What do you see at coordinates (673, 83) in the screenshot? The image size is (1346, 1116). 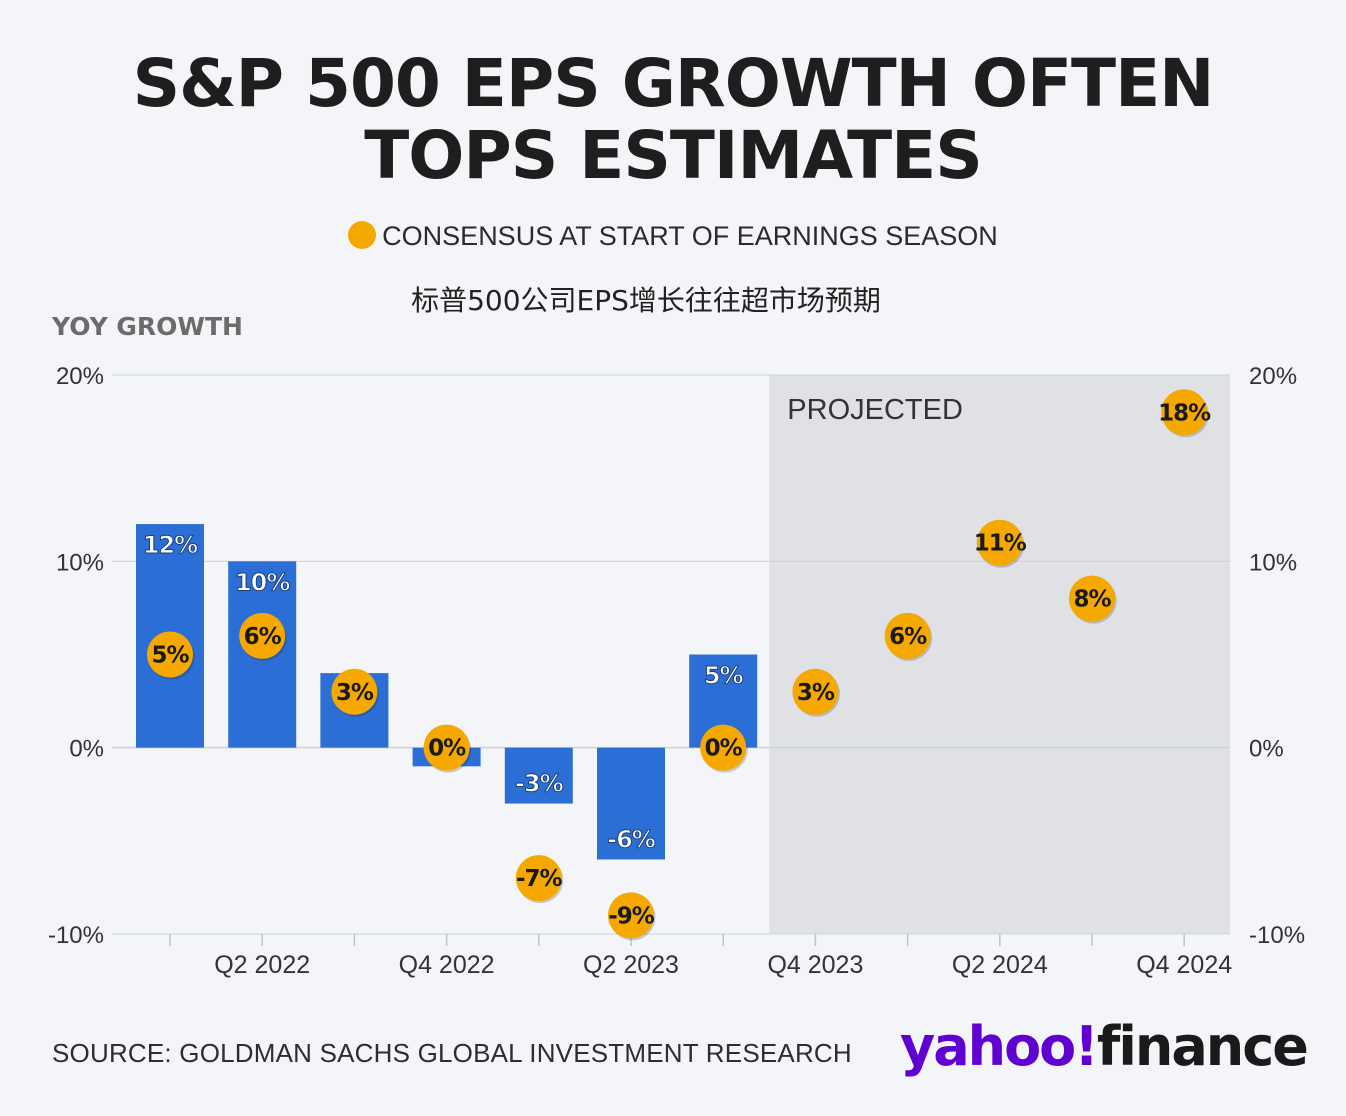 I see `chart-title-line1: S&P 500 EPS GROWTH OFTEN` at bounding box center [673, 83].